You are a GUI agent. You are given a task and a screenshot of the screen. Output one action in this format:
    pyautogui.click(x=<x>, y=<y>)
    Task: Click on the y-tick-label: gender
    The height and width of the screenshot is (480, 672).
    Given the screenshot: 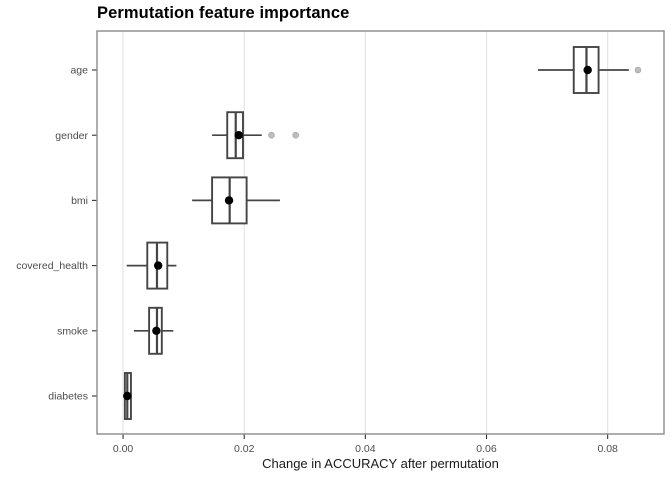 What is the action you would take?
    pyautogui.click(x=71, y=136)
    